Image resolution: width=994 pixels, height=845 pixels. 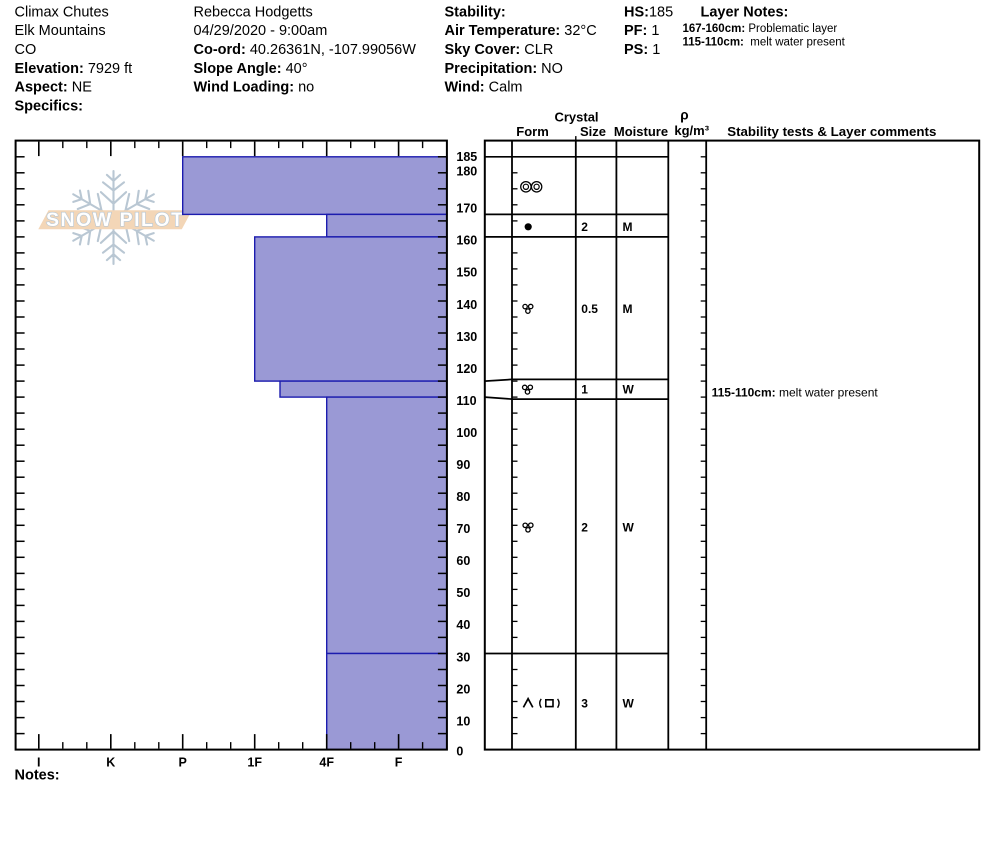 What do you see at coordinates (463, 497) in the screenshot?
I see `svg-text: 80` at bounding box center [463, 497].